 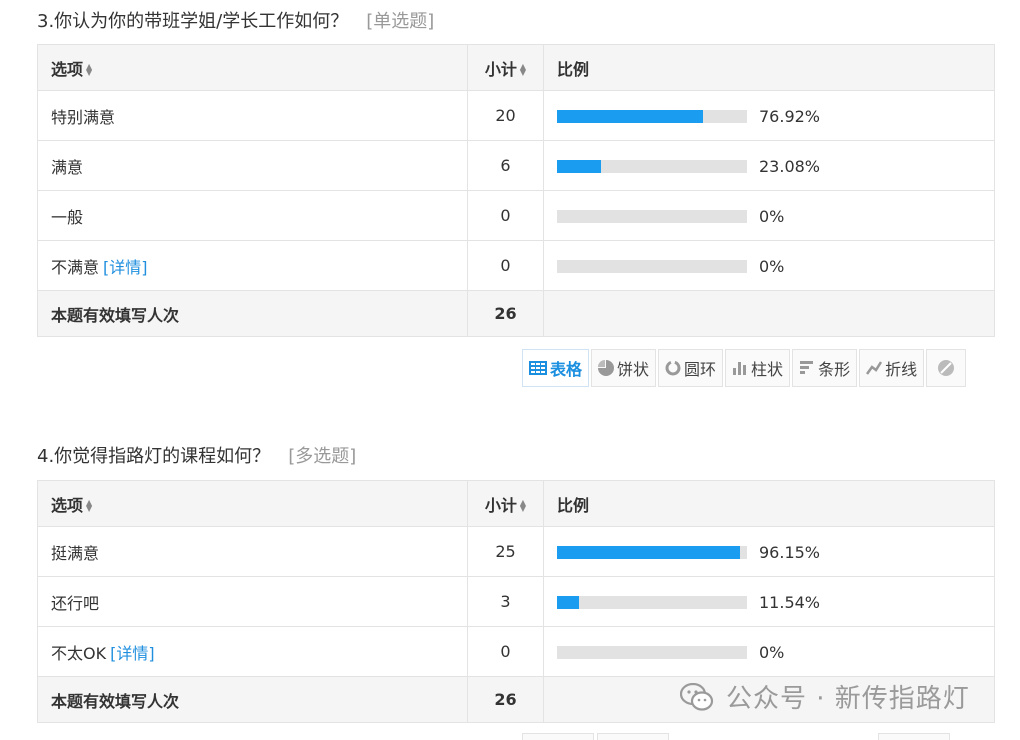 I want to click on pie-view-label: 饼状, so click(x=633, y=369).